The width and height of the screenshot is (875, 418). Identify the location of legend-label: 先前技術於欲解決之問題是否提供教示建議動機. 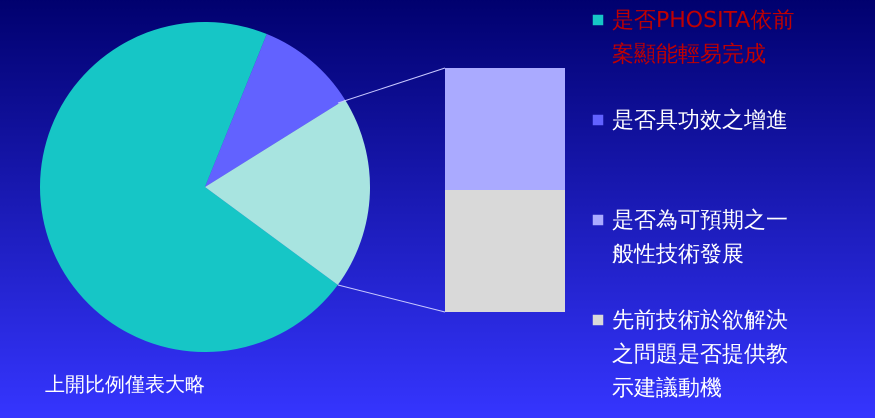
(700, 354).